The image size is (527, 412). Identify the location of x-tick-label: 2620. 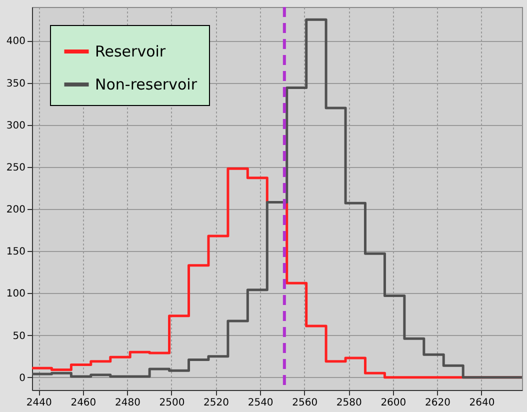
(437, 403).